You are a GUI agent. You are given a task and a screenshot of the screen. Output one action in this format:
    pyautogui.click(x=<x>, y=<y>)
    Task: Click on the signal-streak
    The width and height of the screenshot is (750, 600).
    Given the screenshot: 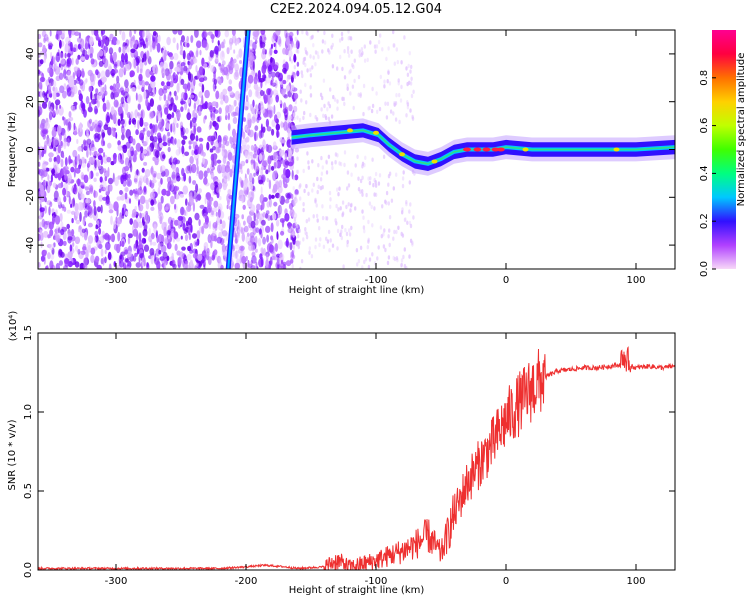 What is the action you would take?
    pyautogui.click(x=238, y=149)
    